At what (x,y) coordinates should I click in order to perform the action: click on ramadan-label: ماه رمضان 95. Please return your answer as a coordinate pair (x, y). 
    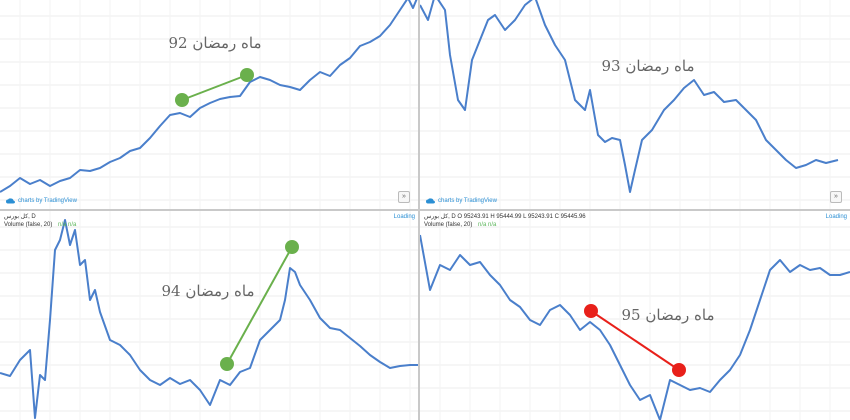
    Looking at the image, I should click on (668, 315).